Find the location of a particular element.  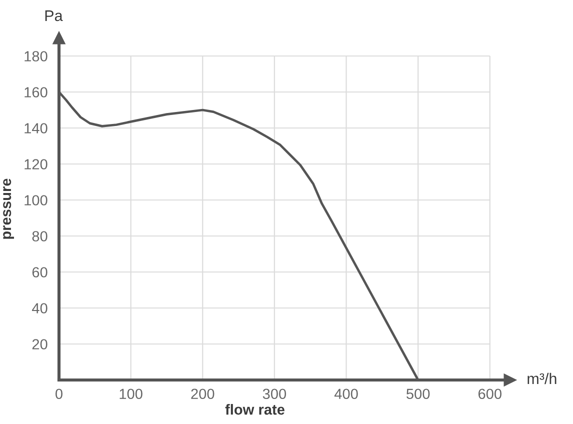

y-tick-label: 160 is located at coordinates (36, 92).